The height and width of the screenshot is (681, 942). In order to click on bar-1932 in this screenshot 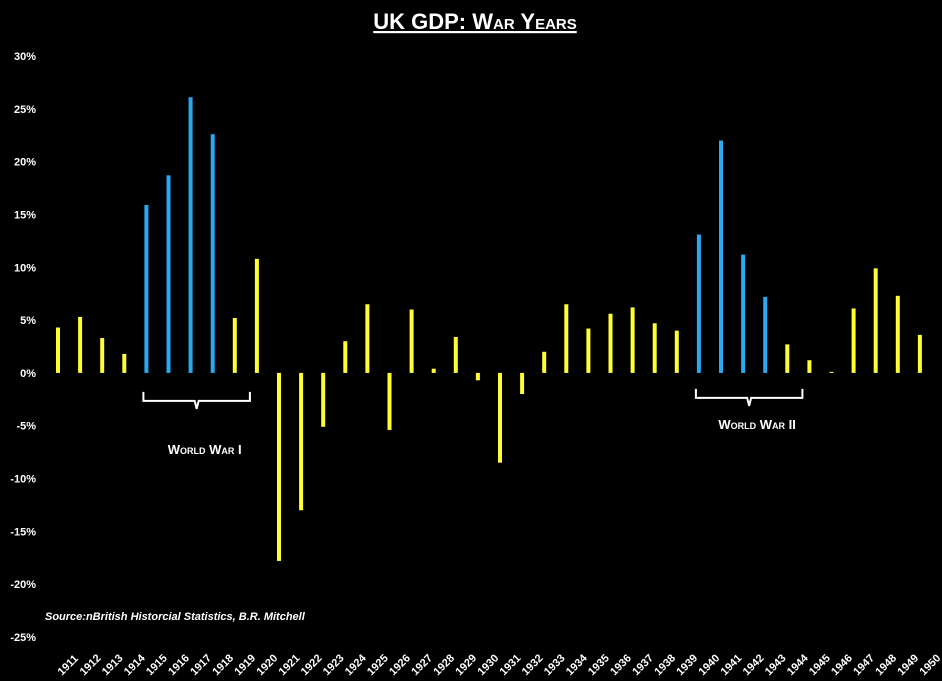, I will do `click(522, 383)`.